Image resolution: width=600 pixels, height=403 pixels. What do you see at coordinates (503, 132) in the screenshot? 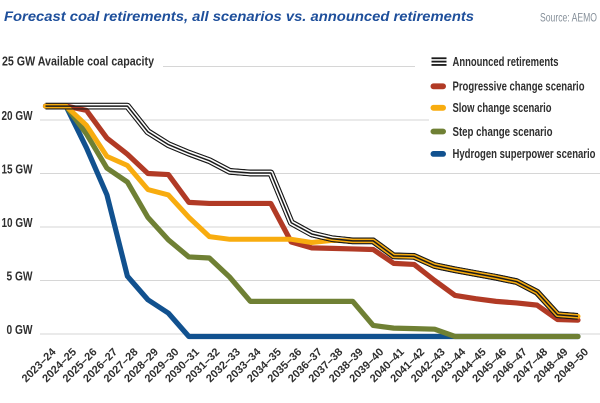
I see `svg-text: Step change scenario` at bounding box center [503, 132].